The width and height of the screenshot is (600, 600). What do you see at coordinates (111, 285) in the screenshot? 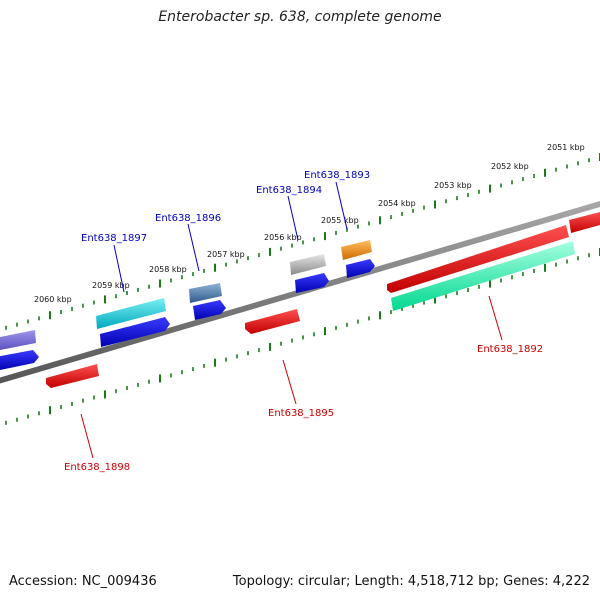
I see `scale-label-2059: 2059 kbp` at bounding box center [111, 285].